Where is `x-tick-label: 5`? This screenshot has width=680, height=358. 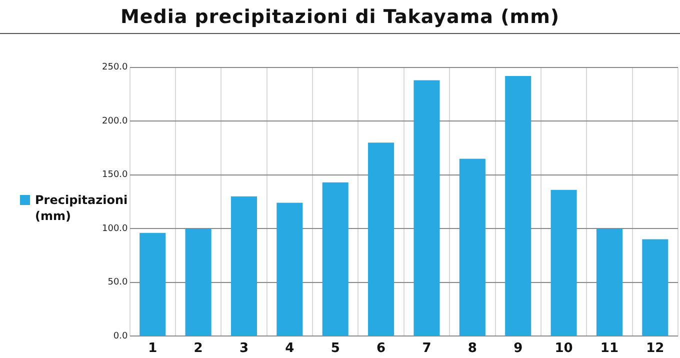 x-tick-label: 5 is located at coordinates (335, 348).